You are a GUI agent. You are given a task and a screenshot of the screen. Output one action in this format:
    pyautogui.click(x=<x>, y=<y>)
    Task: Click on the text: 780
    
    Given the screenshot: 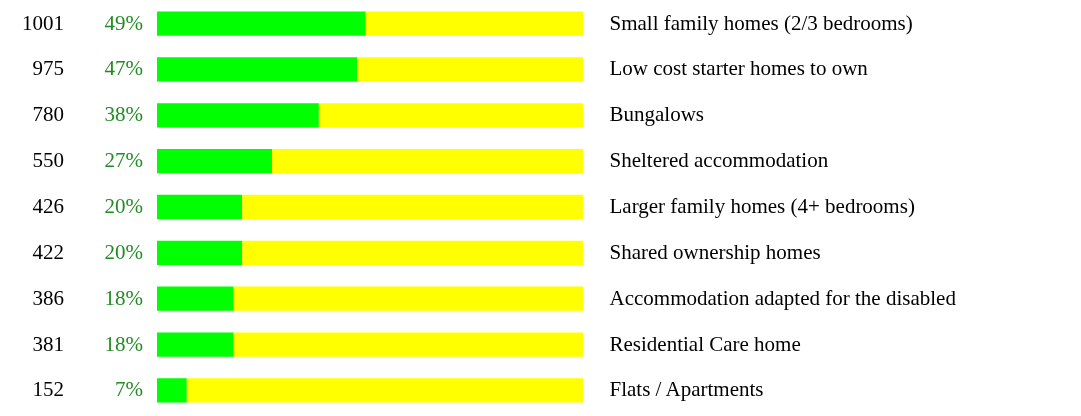 What is the action you would take?
    pyautogui.click(x=48, y=114)
    